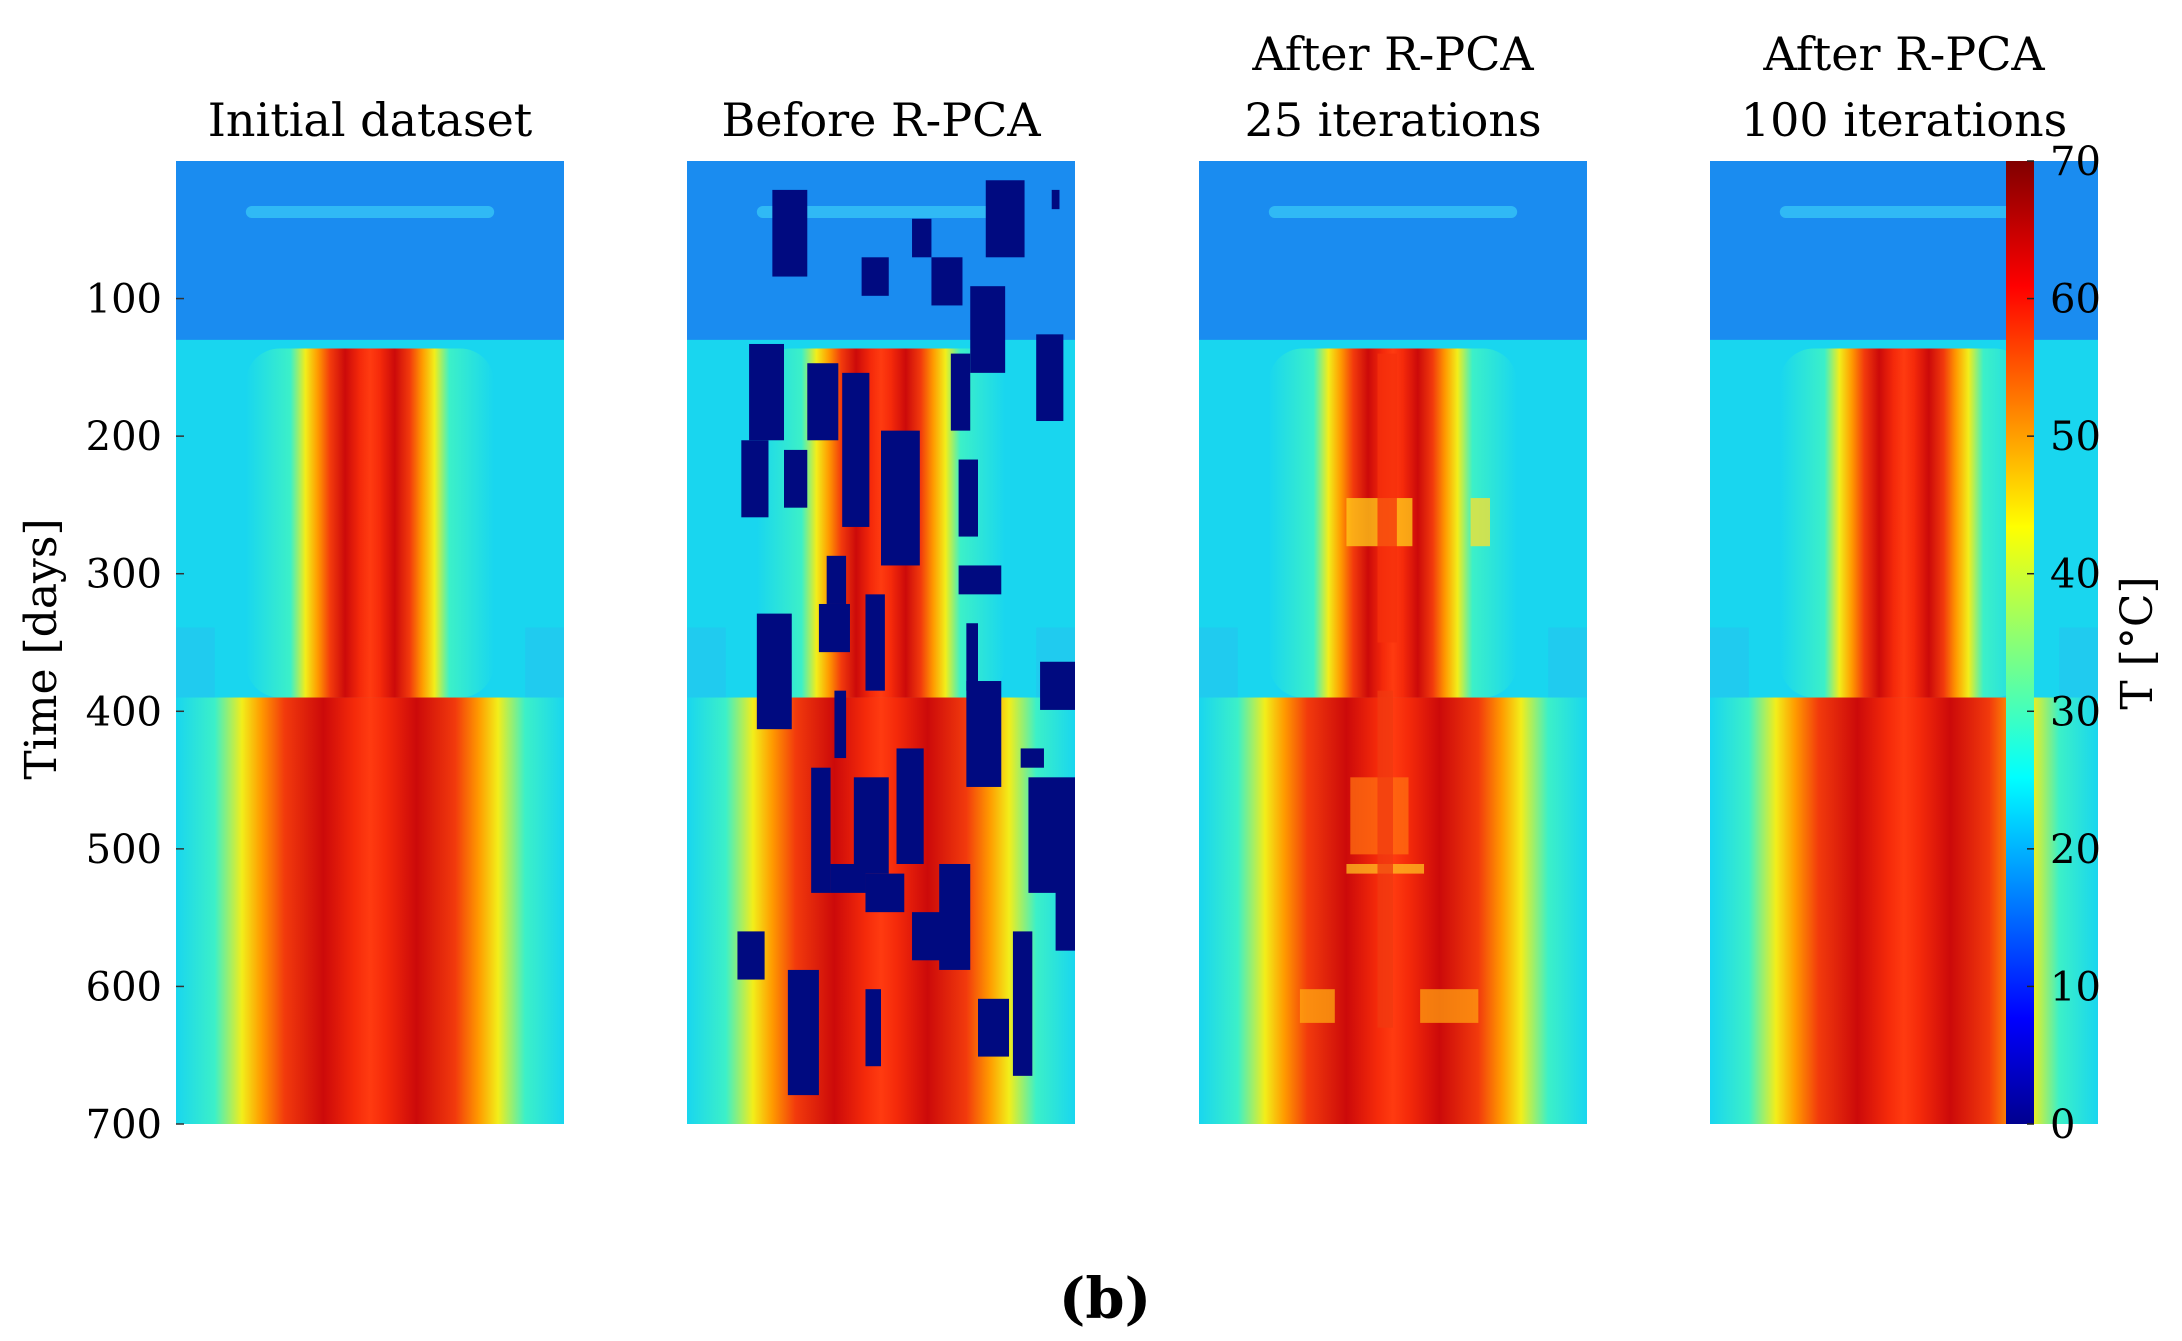 The width and height of the screenshot is (2182, 1341). Describe the element at coordinates (2075, 987) in the screenshot. I see `colorbar-tick-label: 10` at that location.